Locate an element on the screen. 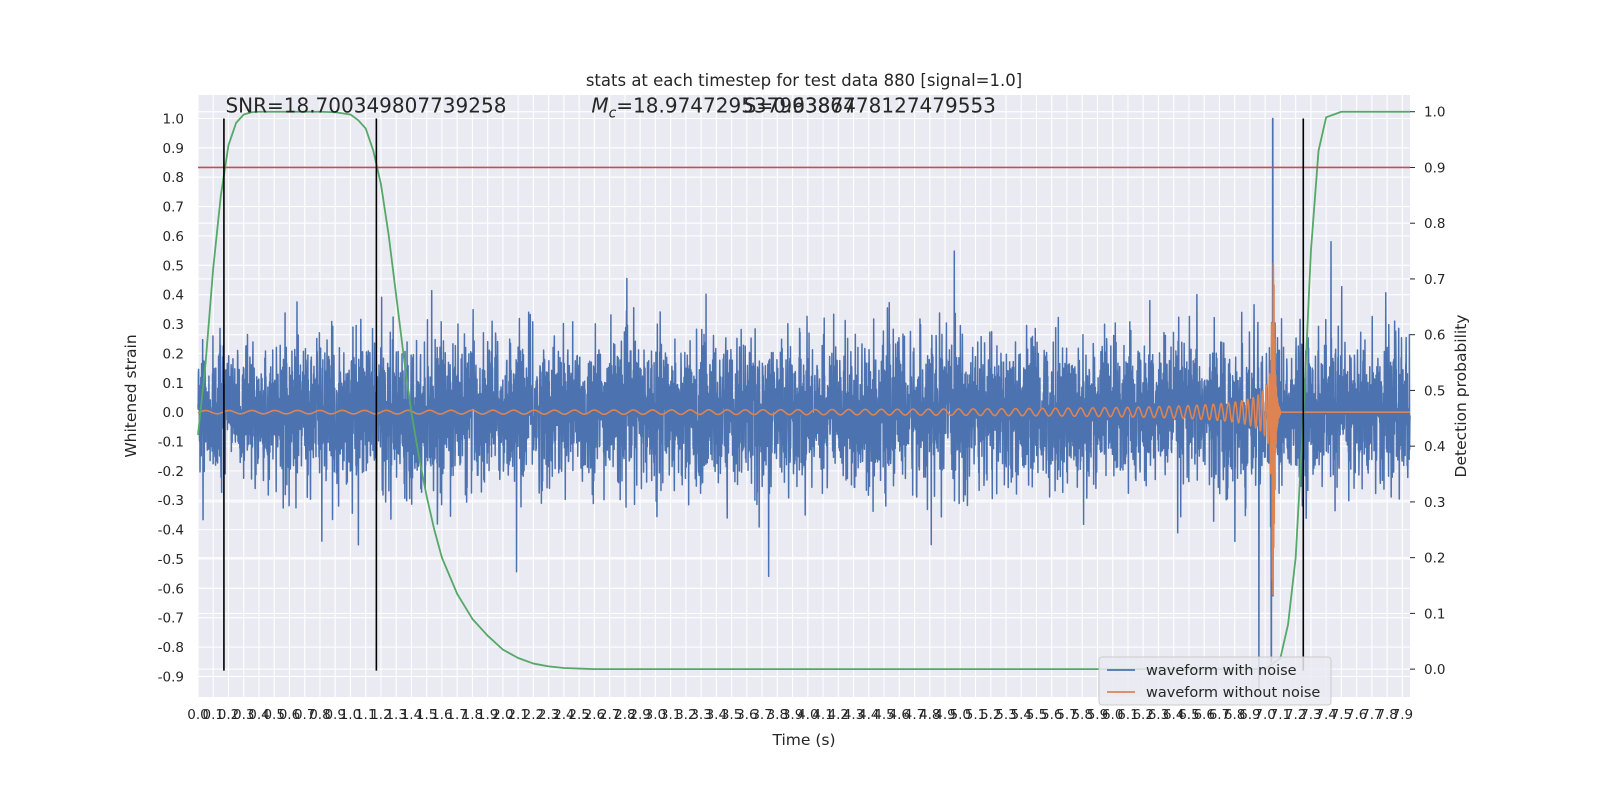 This screenshot has width=1600, height=800. x-tick-label: 5.8 is located at coordinates (1081, 715).